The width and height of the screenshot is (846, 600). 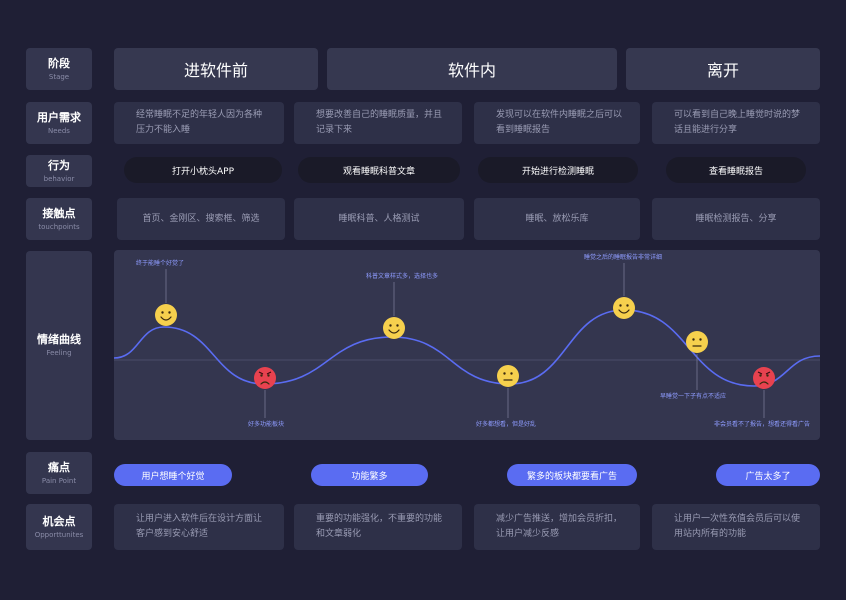 I want to click on row-label-cn: 机会点, so click(x=59, y=521).